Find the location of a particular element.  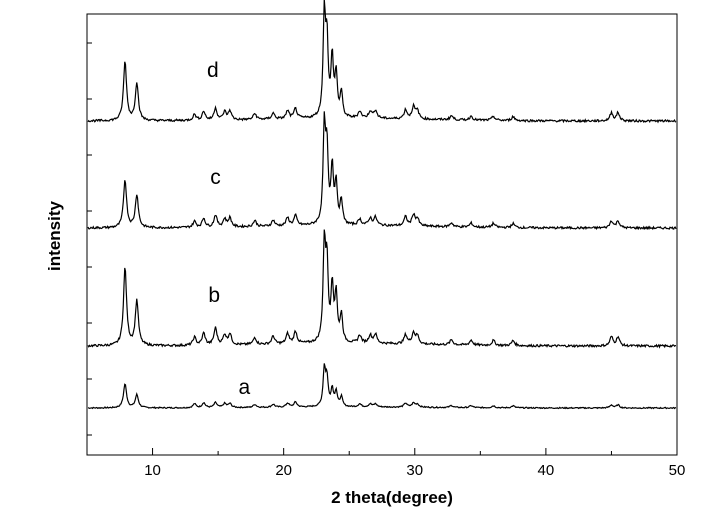

curve-labels: a b c d is located at coordinates (228, 229).